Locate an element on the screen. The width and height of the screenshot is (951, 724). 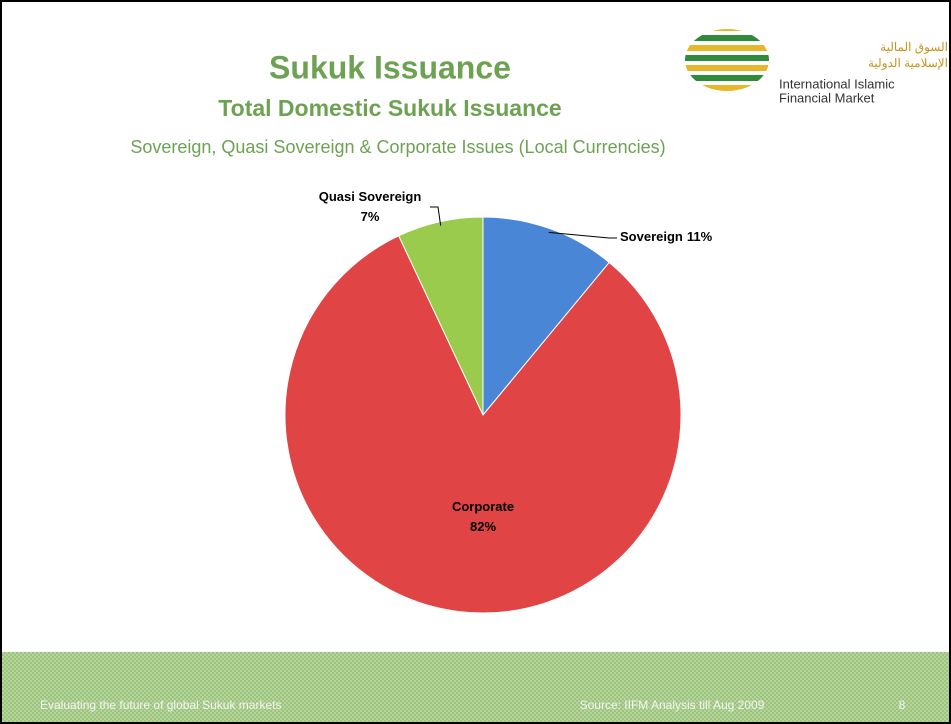
page-number: 8 is located at coordinates (902, 705).